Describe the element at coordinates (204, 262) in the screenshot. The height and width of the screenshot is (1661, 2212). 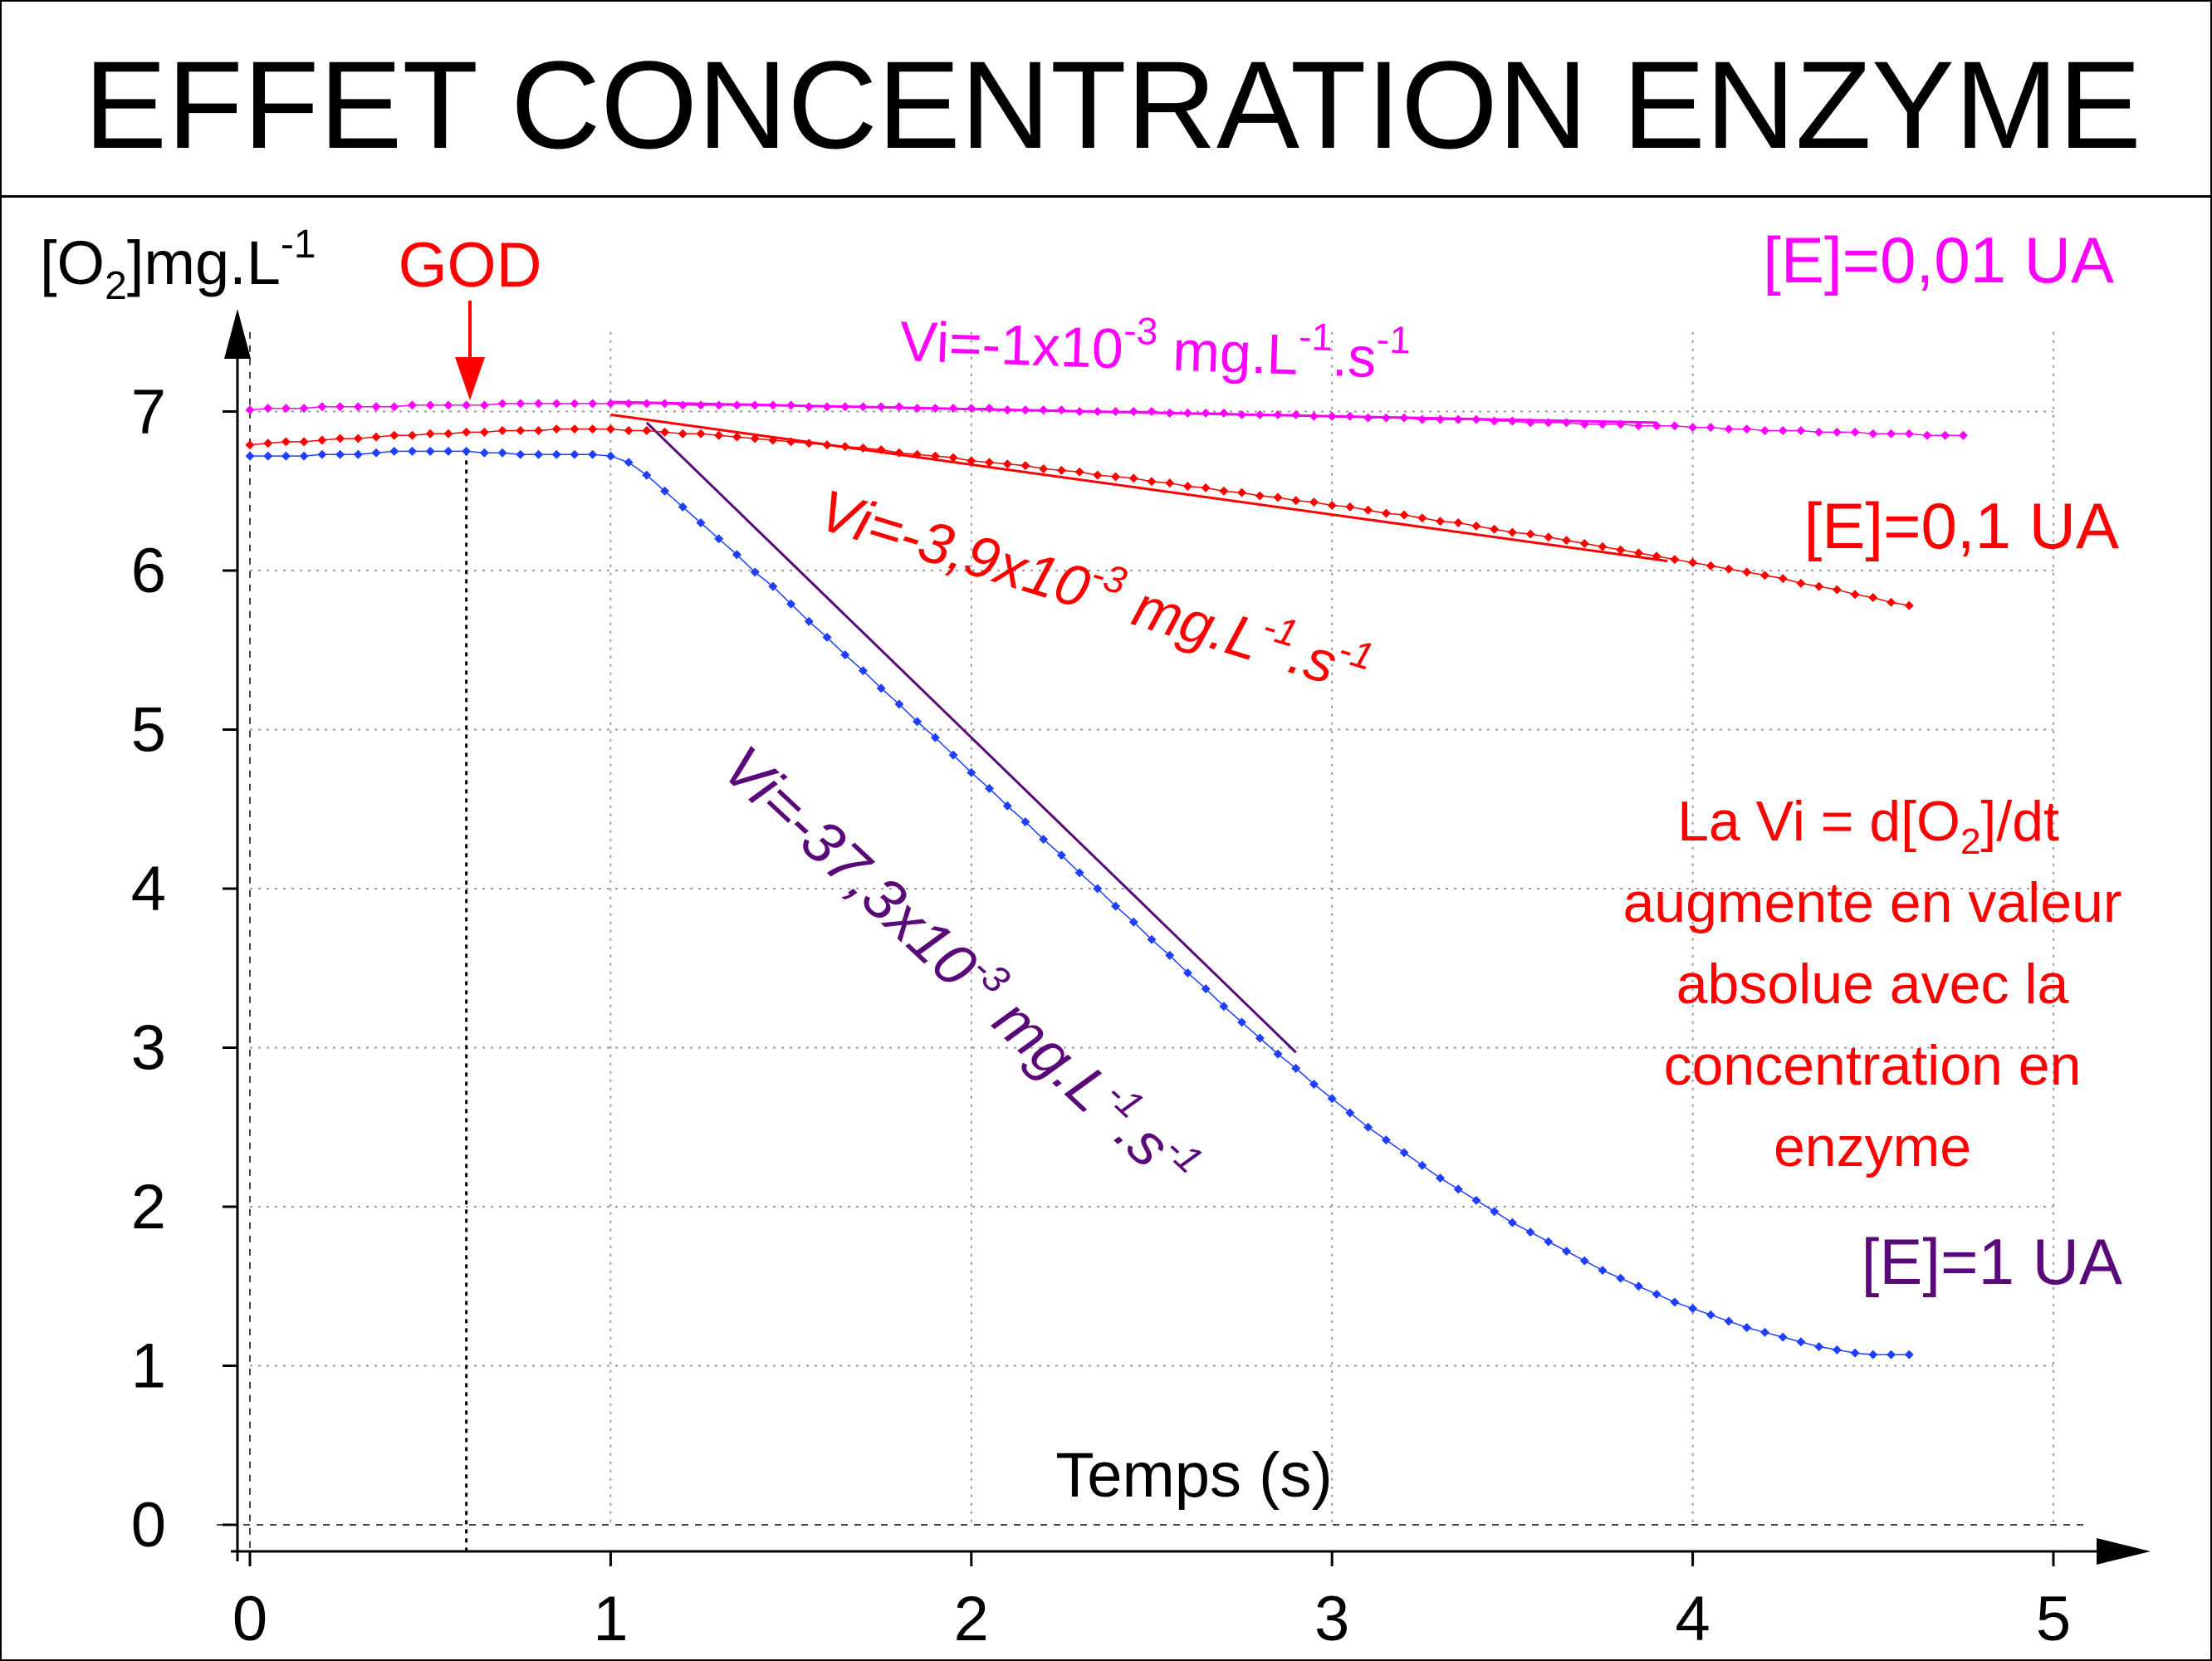
I see `y-axis-label-mid: ]mg.L` at that location.